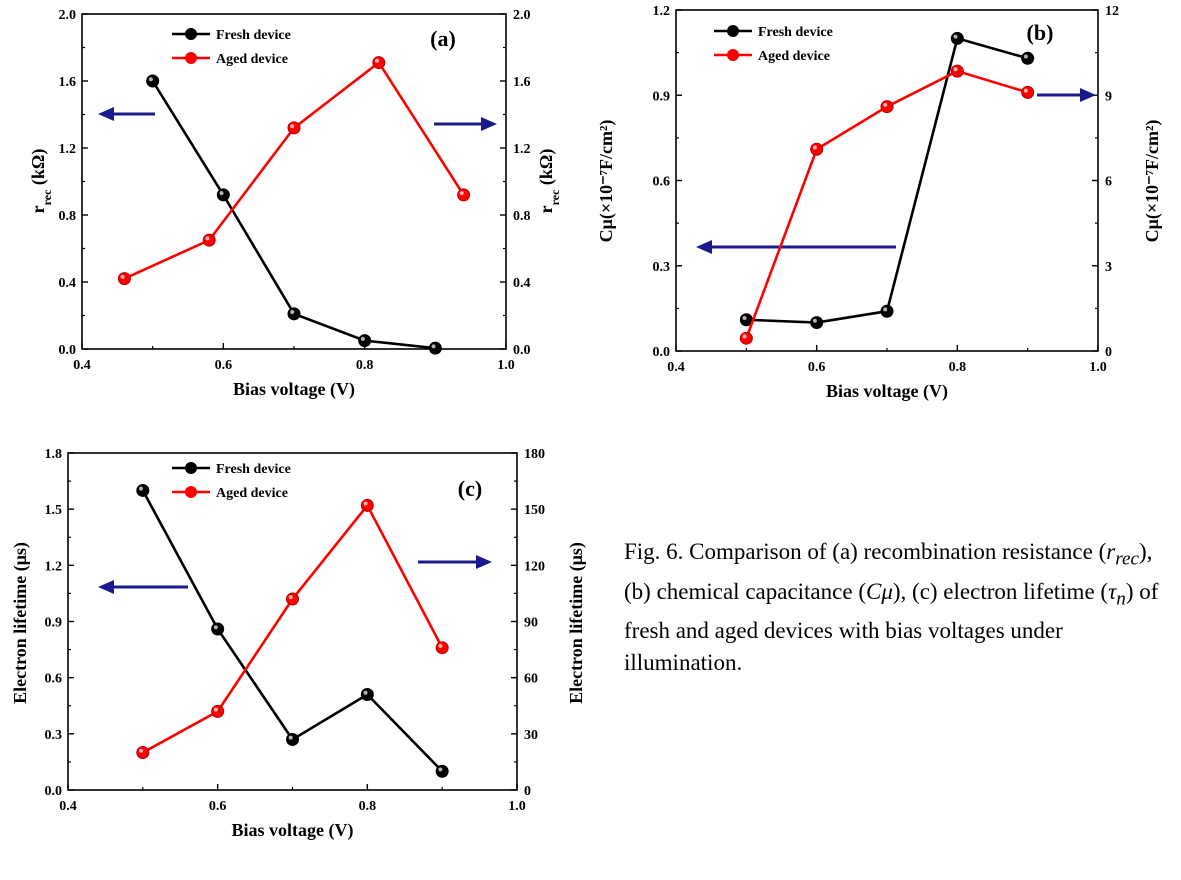  Describe the element at coordinates (522, 216) in the screenshot. I see `y-right-tick-label: 0.8` at that location.